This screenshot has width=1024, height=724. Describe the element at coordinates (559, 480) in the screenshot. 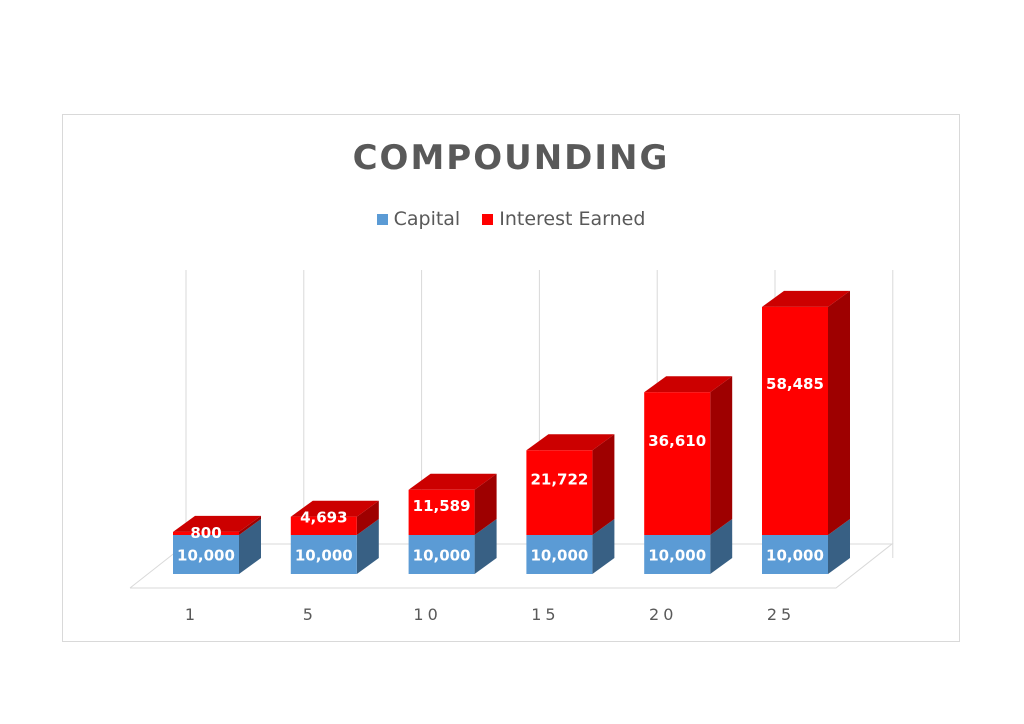

I see `data-label: 21,722` at that location.